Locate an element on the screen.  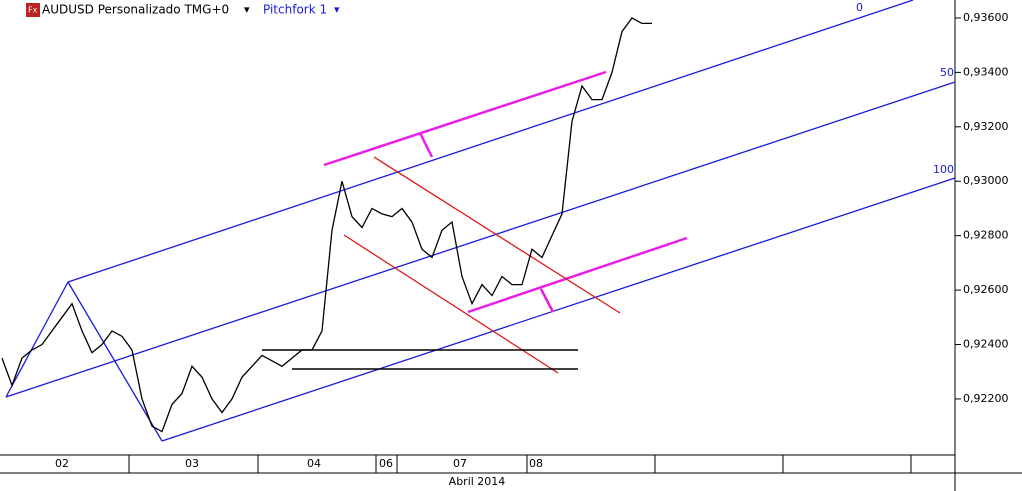
y-tick-label: 0,92400 is located at coordinates (986, 344).